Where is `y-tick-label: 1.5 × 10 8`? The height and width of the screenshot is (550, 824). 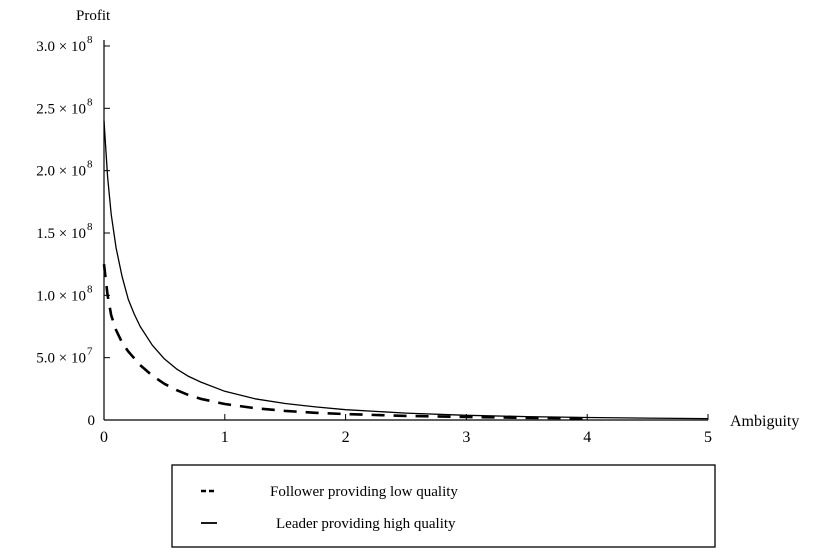
y-tick-label: 1.5 × 10 8 is located at coordinates (64, 231).